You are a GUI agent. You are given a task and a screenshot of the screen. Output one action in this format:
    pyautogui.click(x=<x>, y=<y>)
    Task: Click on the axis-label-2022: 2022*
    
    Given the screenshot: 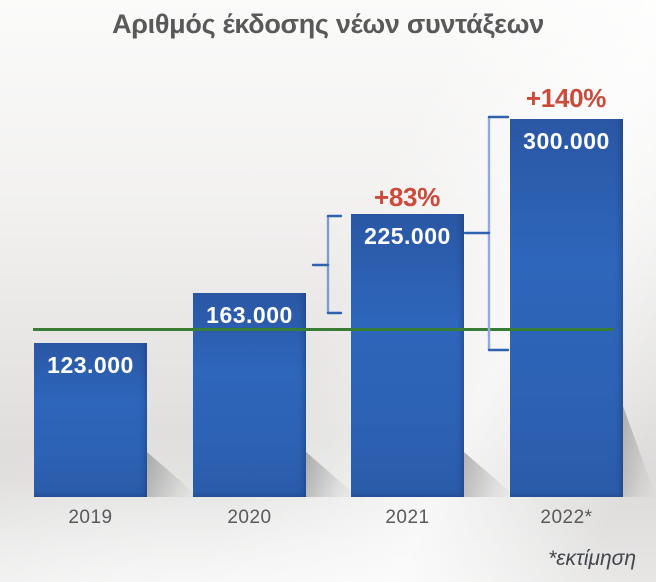 What is the action you would take?
    pyautogui.click(x=566, y=517)
    